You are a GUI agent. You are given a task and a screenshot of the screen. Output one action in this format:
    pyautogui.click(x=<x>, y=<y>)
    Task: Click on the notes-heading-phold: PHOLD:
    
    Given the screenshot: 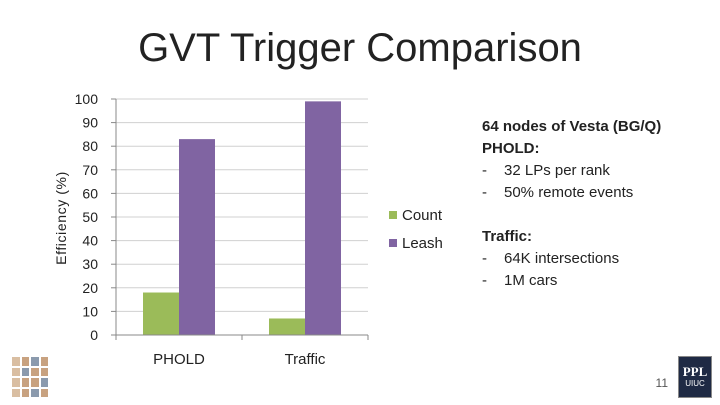 What is the action you would take?
    pyautogui.click(x=511, y=148)
    